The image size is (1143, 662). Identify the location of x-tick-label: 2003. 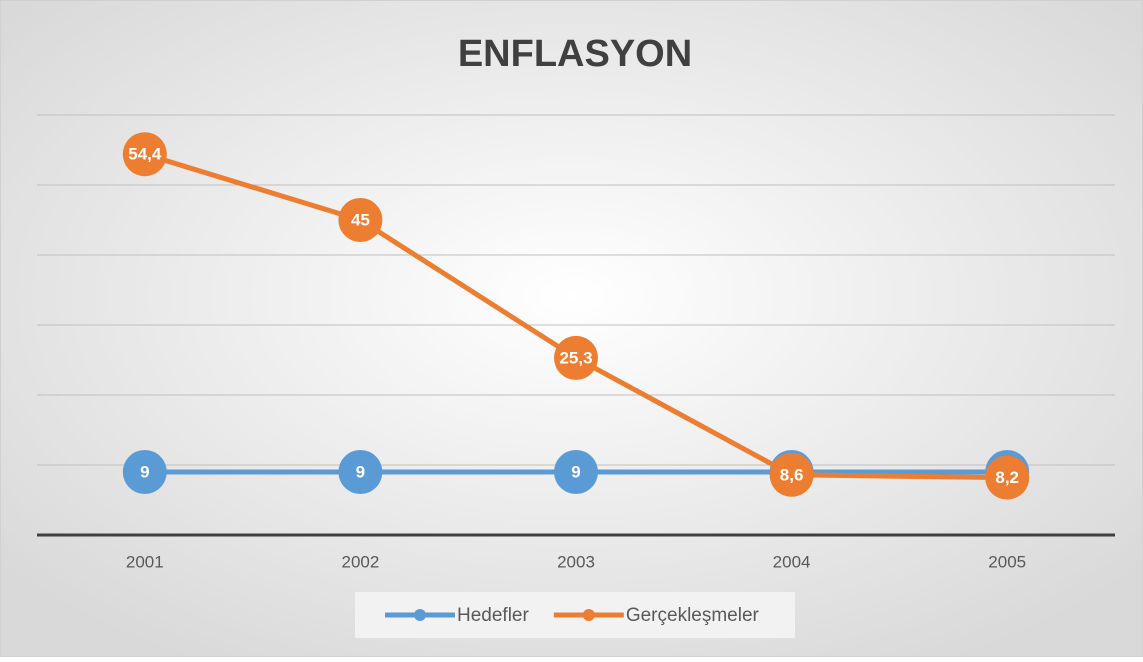
(576, 561).